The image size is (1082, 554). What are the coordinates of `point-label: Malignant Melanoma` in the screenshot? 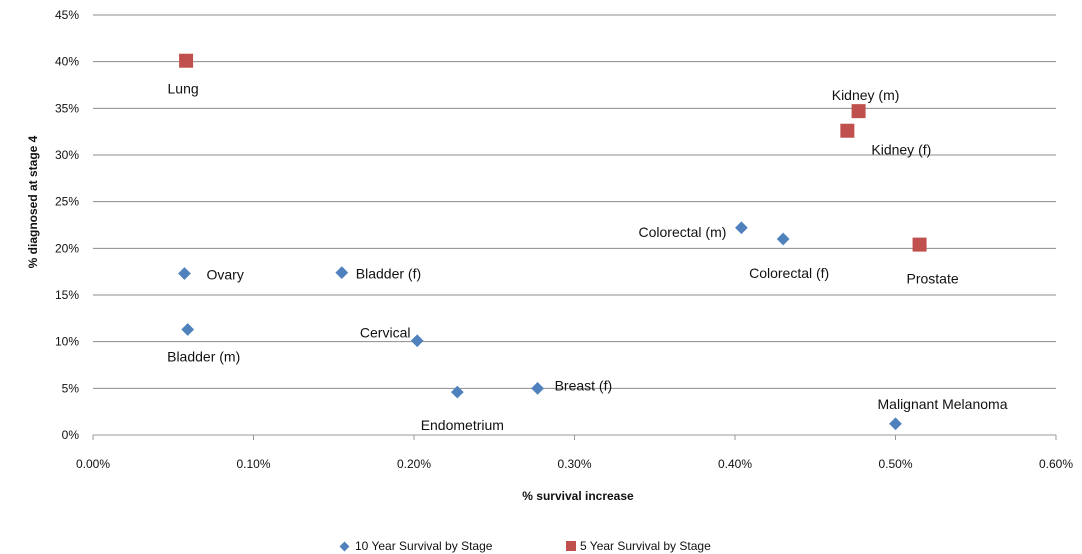 It's located at (943, 404).